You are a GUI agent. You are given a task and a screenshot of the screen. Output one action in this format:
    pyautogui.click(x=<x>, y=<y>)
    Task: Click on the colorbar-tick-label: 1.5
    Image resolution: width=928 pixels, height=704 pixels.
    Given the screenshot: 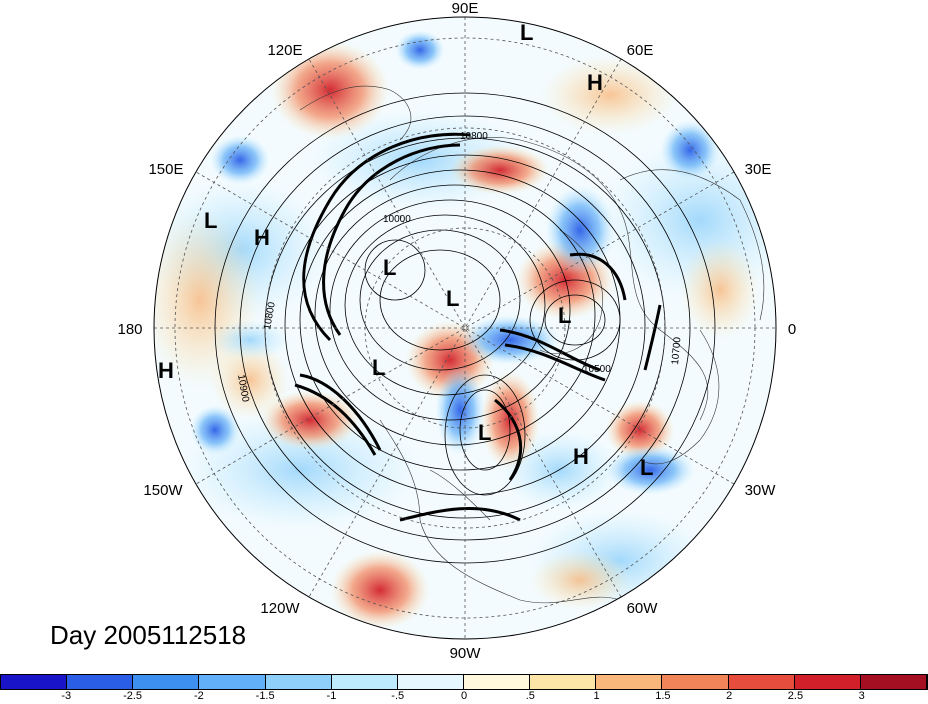 What is the action you would take?
    pyautogui.click(x=663, y=696)
    